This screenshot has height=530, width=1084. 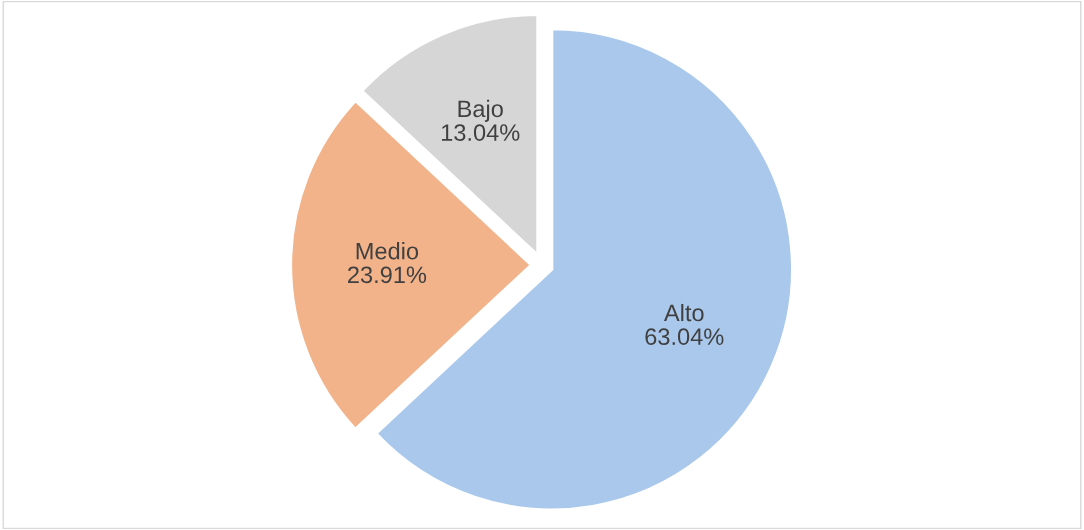 What do you see at coordinates (387, 275) in the screenshot?
I see `data-label: 23.91%` at bounding box center [387, 275].